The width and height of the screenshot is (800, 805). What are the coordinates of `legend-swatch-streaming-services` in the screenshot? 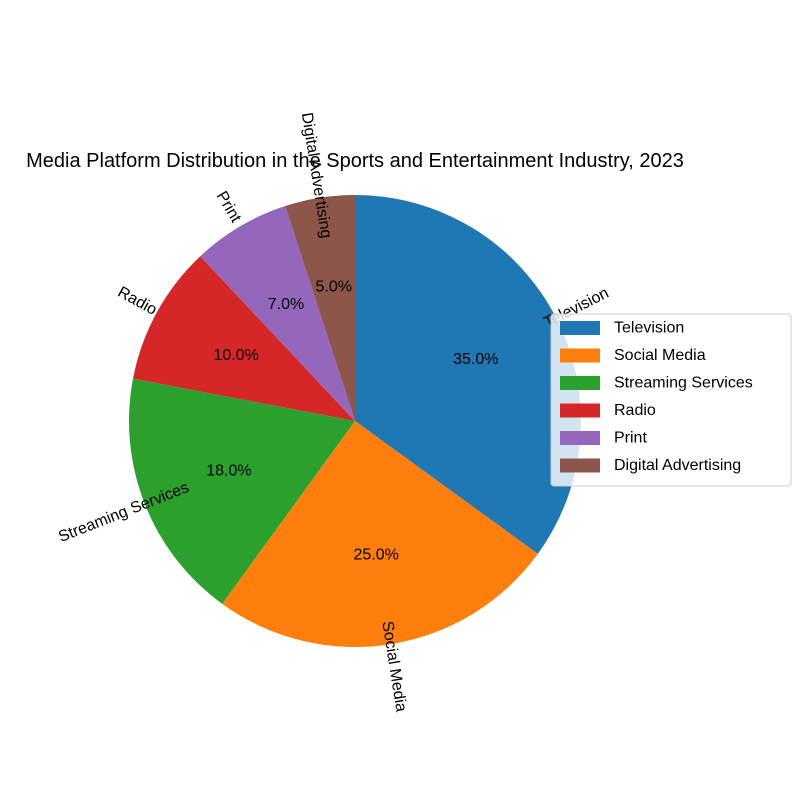 It's located at (580, 383).